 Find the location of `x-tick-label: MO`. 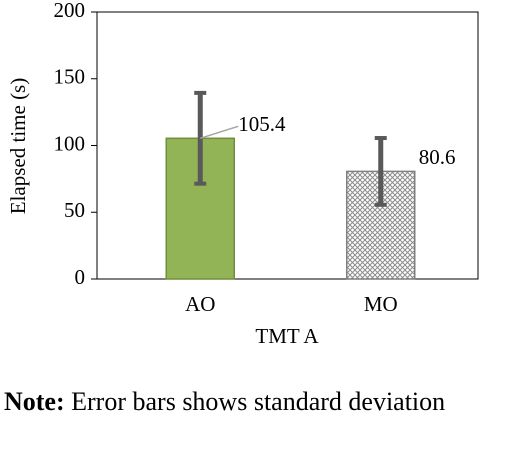

x-tick-label: MO is located at coordinates (381, 304).